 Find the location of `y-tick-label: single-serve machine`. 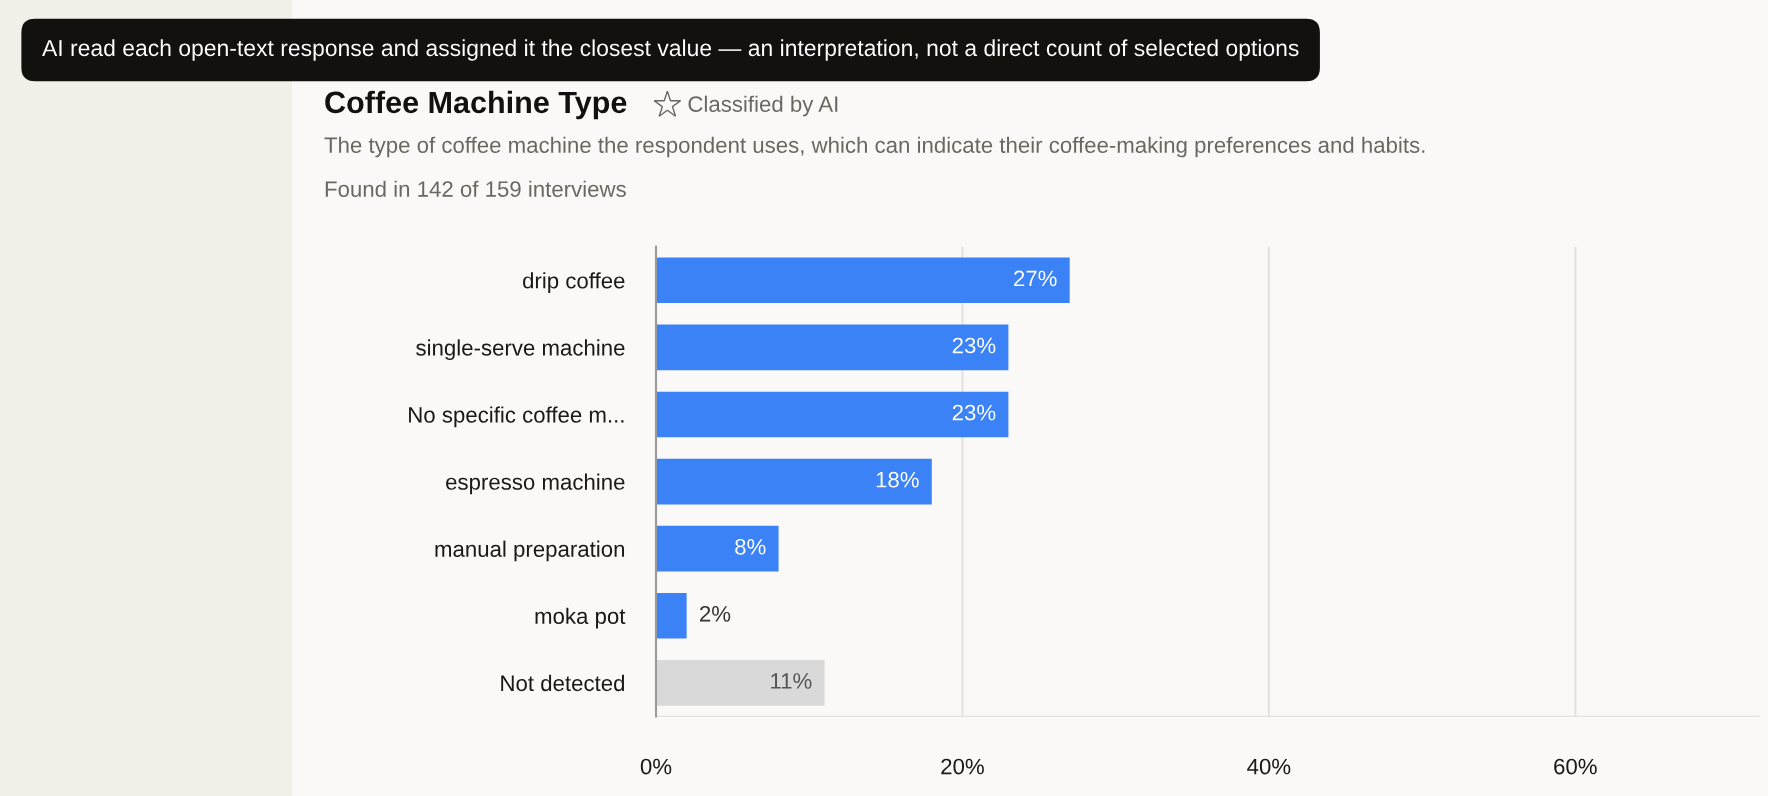

y-tick-label: single-serve machine is located at coordinates (520, 350).